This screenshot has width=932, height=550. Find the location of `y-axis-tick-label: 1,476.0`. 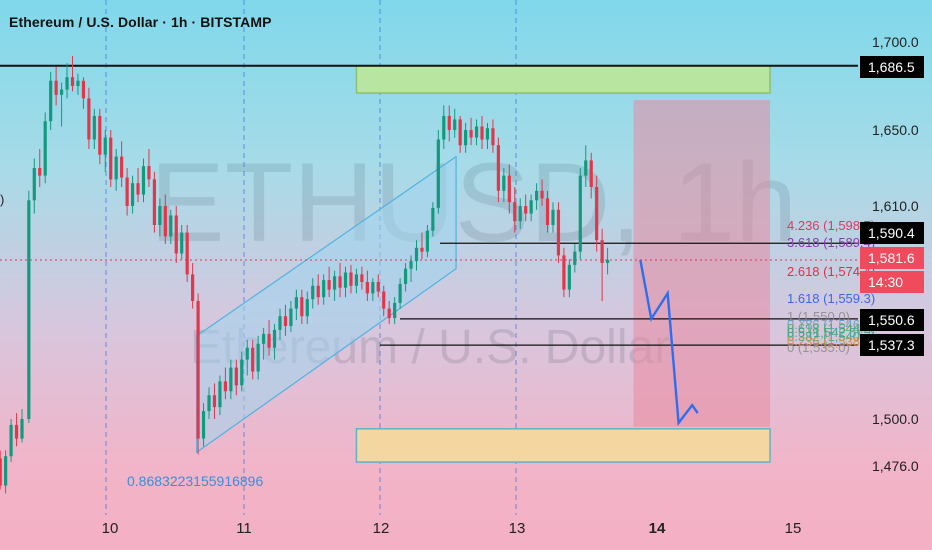

y-axis-tick-label: 1,476.0 is located at coordinates (895, 466).